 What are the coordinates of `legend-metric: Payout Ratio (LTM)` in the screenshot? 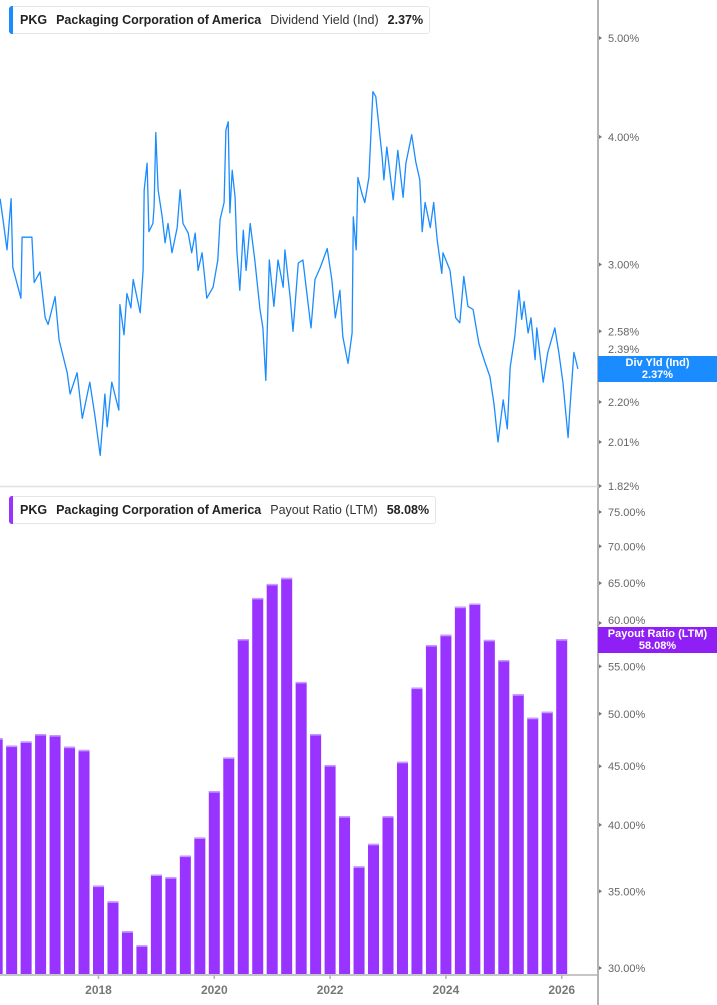 It's located at (324, 510).